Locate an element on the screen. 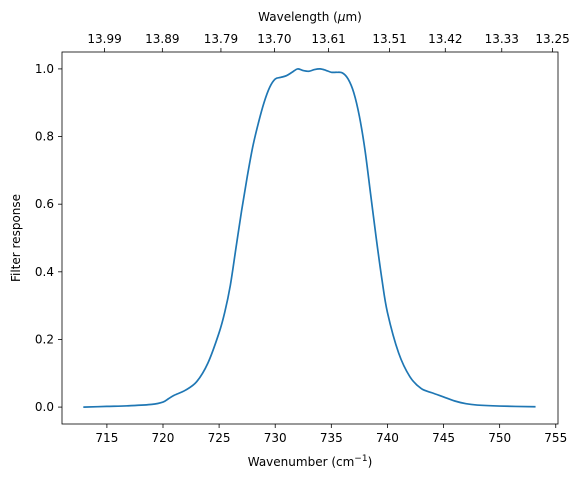 Image resolution: width=585 pixels, height=480 pixels. top-tick-label: 13.25 is located at coordinates (552, 39).